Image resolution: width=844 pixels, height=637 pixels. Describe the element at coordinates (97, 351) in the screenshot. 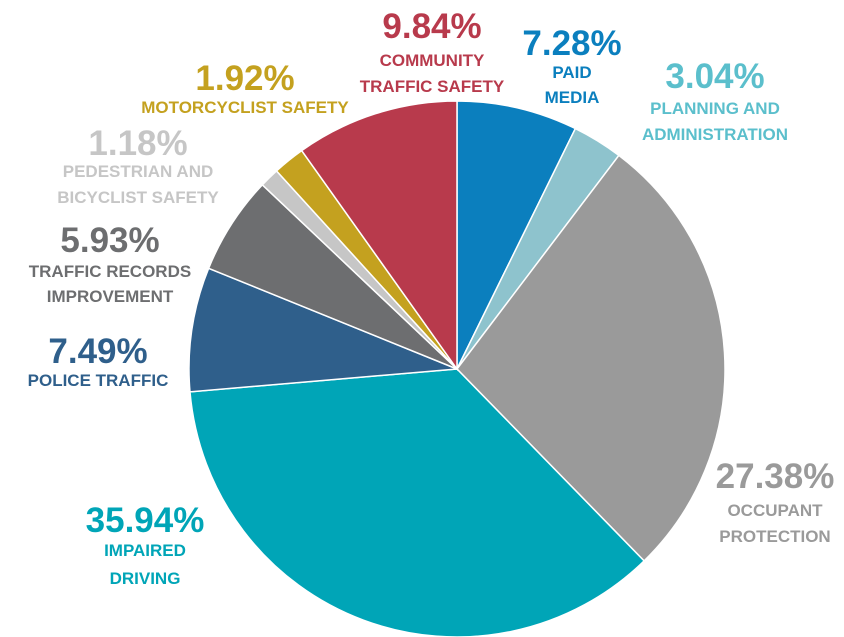

I see `slice-value-label: 7.49%` at that location.